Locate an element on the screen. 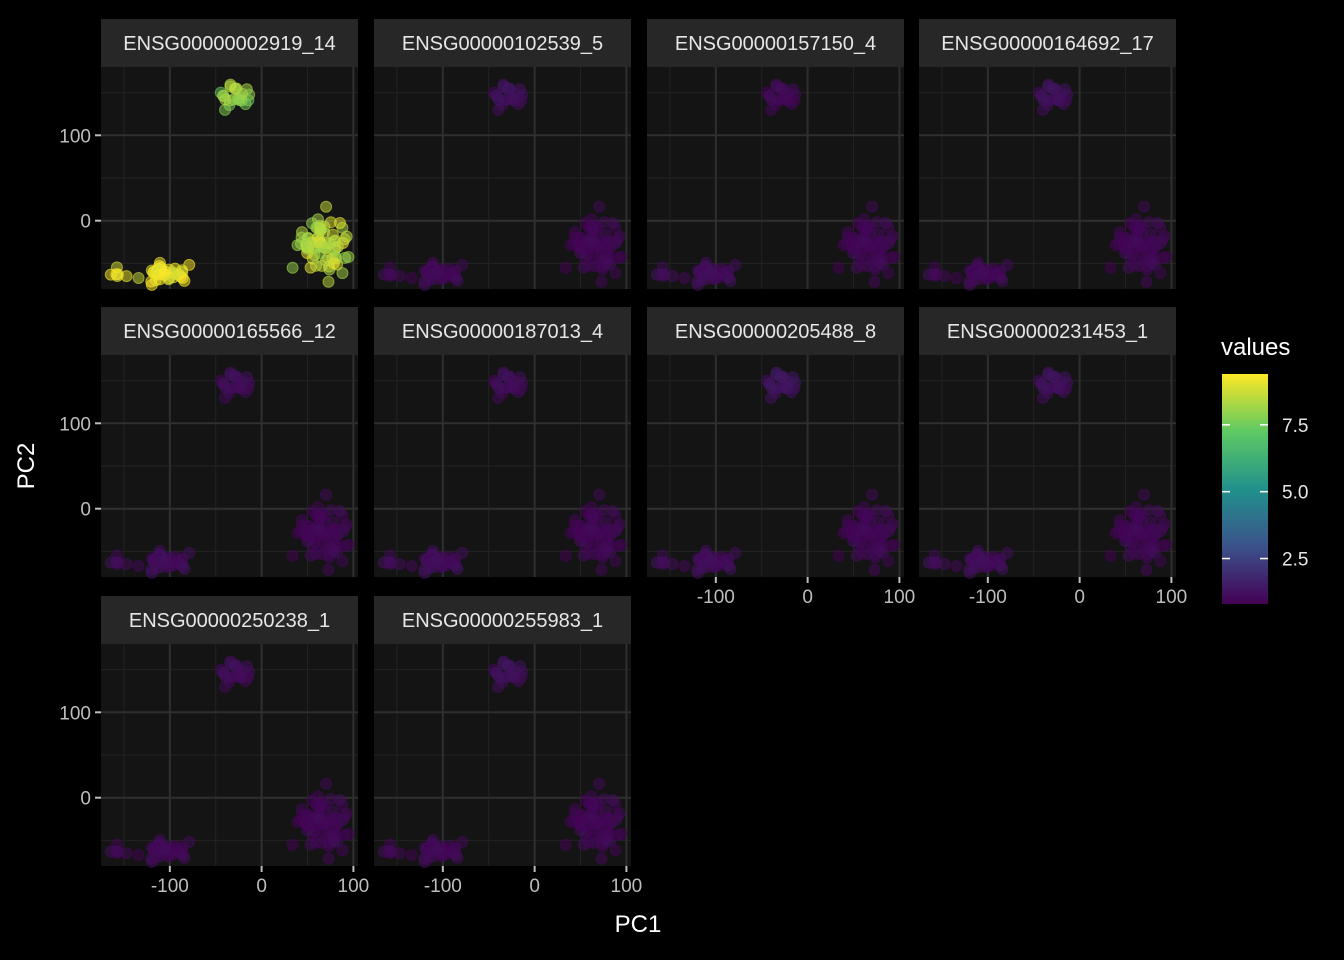 The image size is (1344, 960). y-axis-title: PC2 is located at coordinates (26, 466).